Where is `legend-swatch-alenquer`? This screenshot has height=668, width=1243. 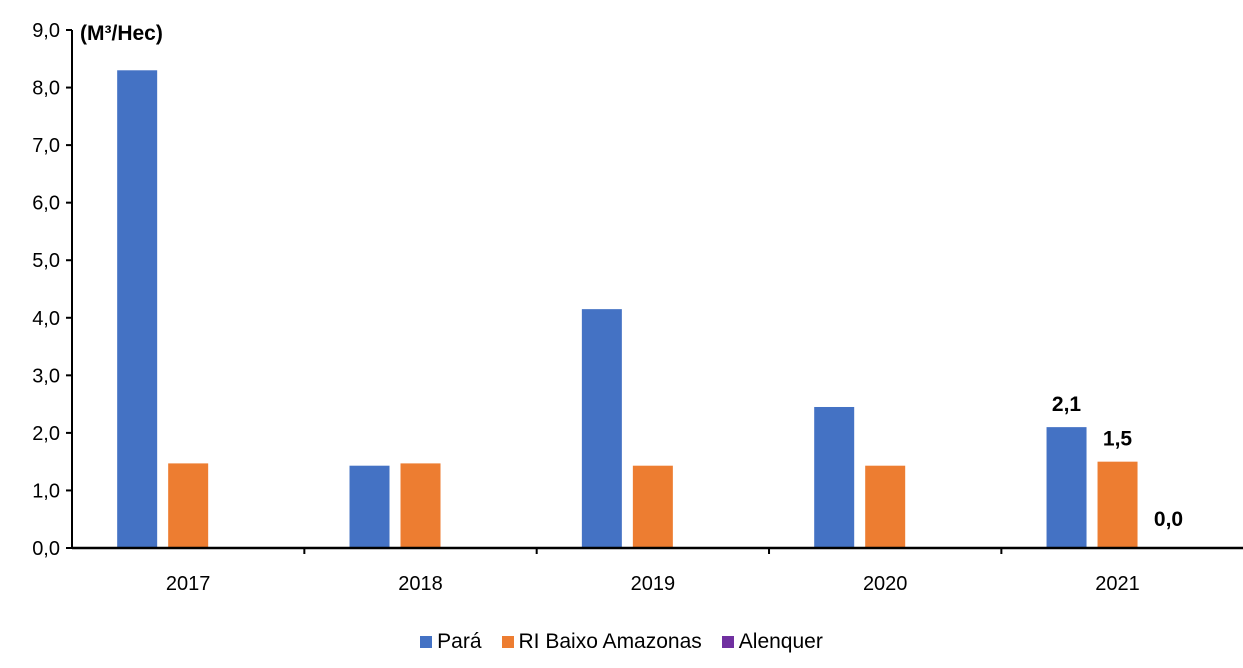
legend-swatch-alenquer is located at coordinates (727, 642).